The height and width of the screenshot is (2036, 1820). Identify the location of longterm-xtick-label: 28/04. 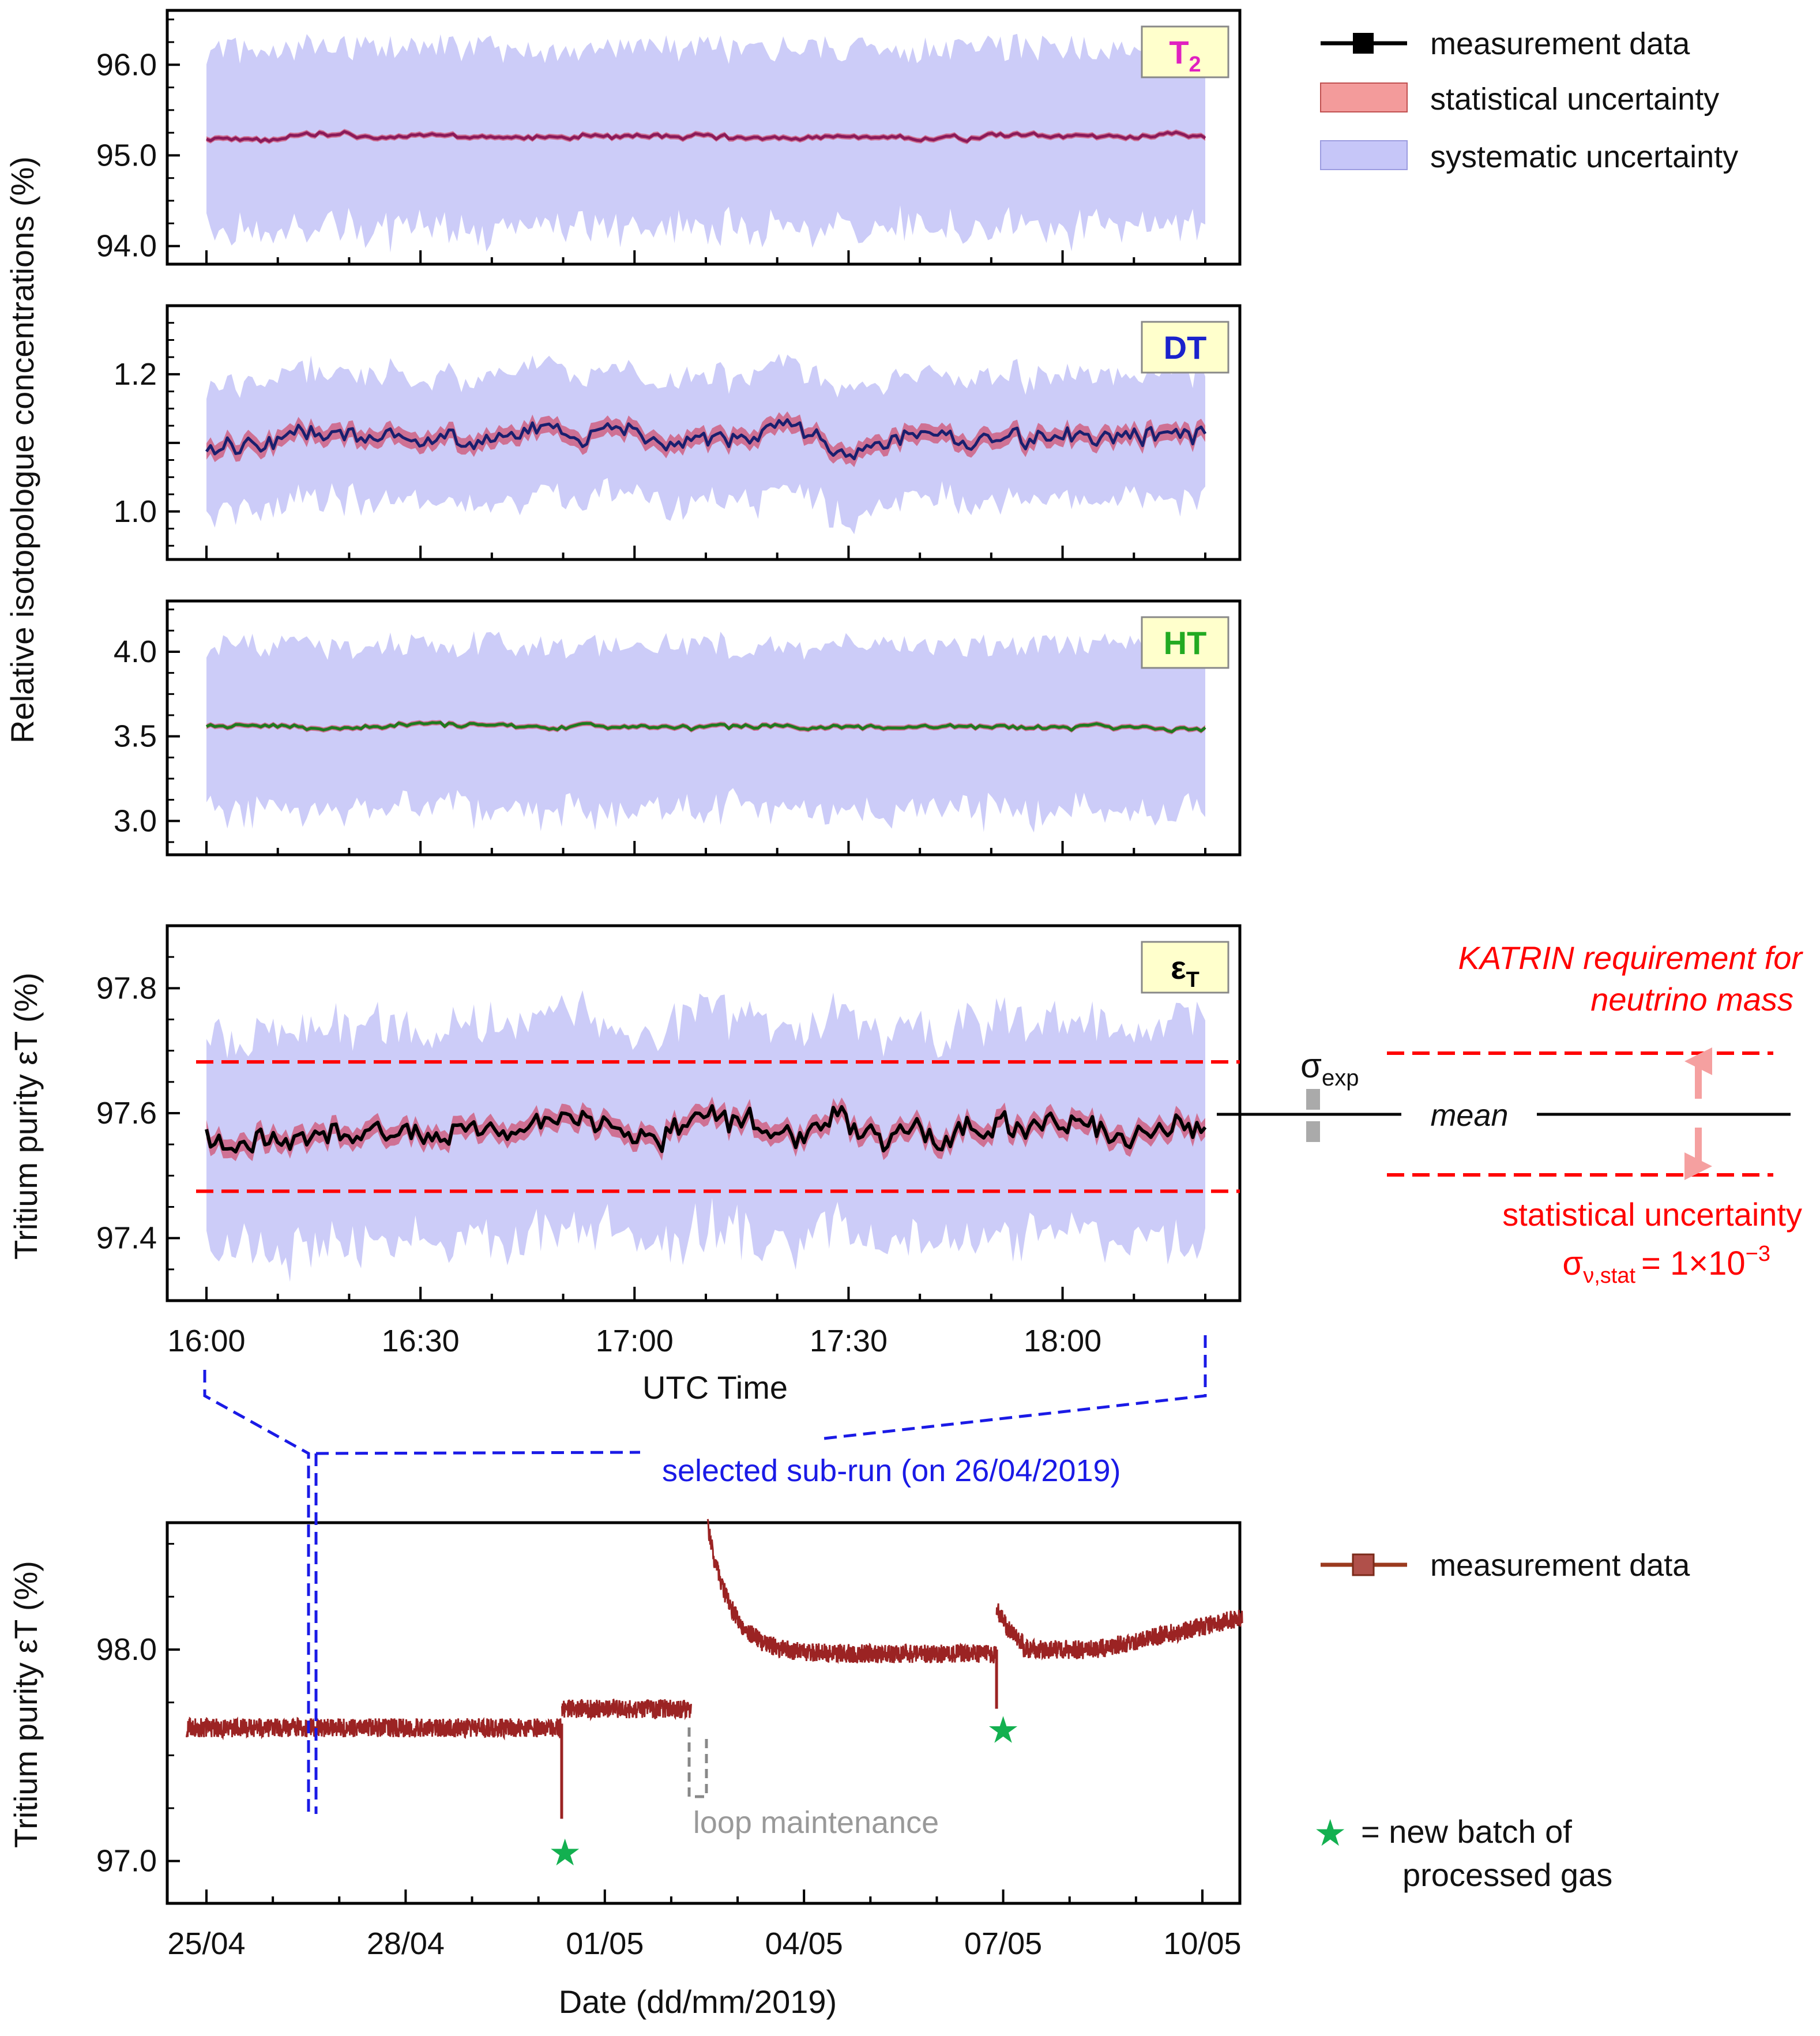
(406, 1943).